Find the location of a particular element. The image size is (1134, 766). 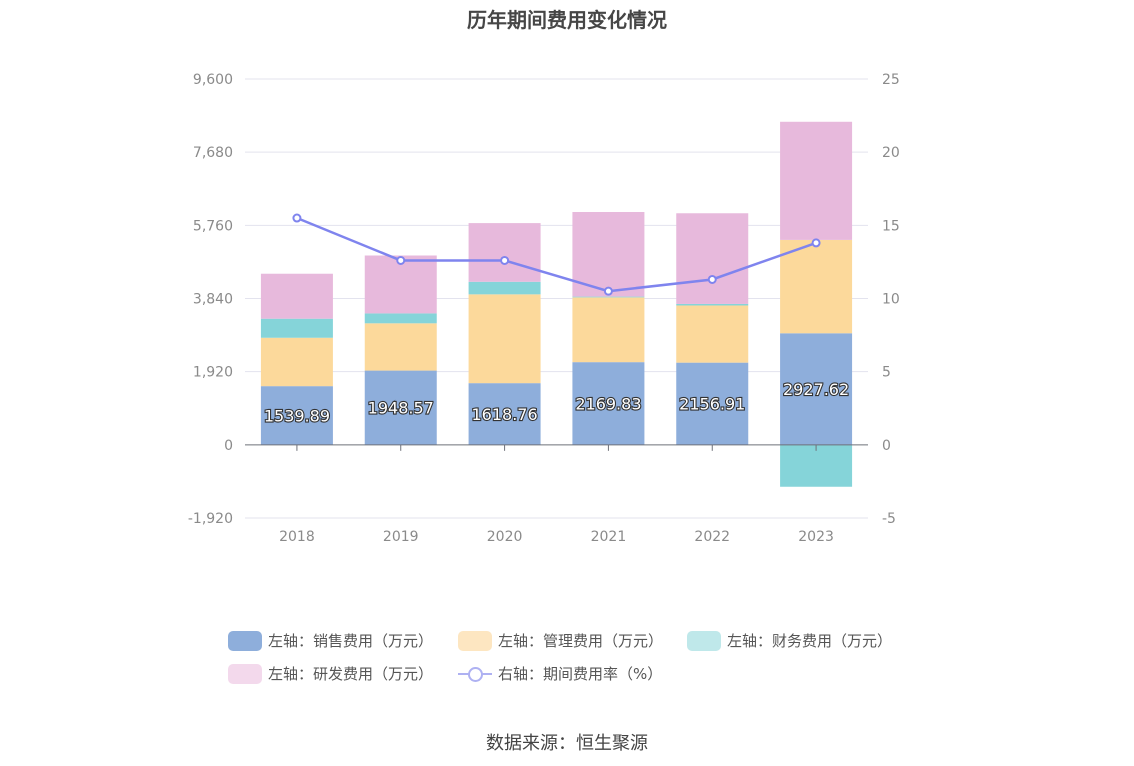

source-note: 数据来源：恒生聚源 is located at coordinates (567, 743).